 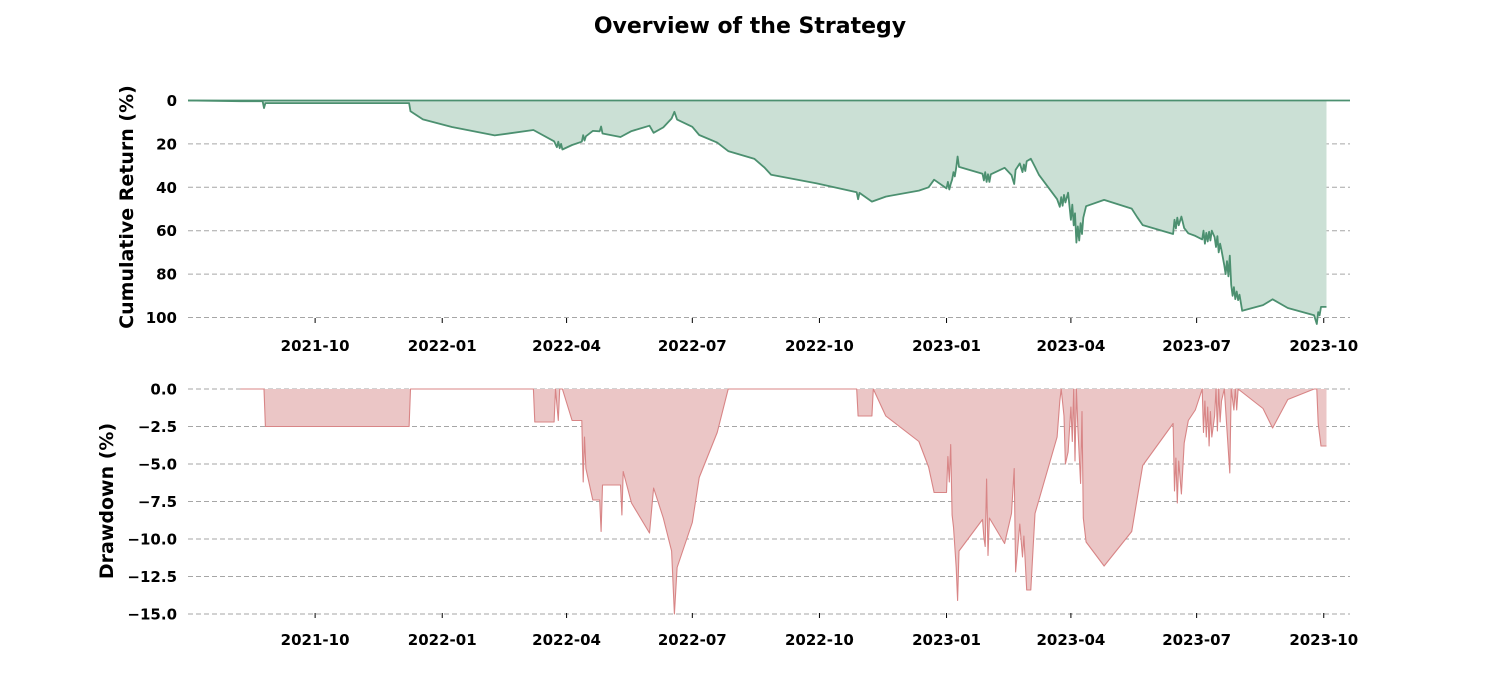 I want to click on y-tick-label: −5.0, so click(x=157, y=465).